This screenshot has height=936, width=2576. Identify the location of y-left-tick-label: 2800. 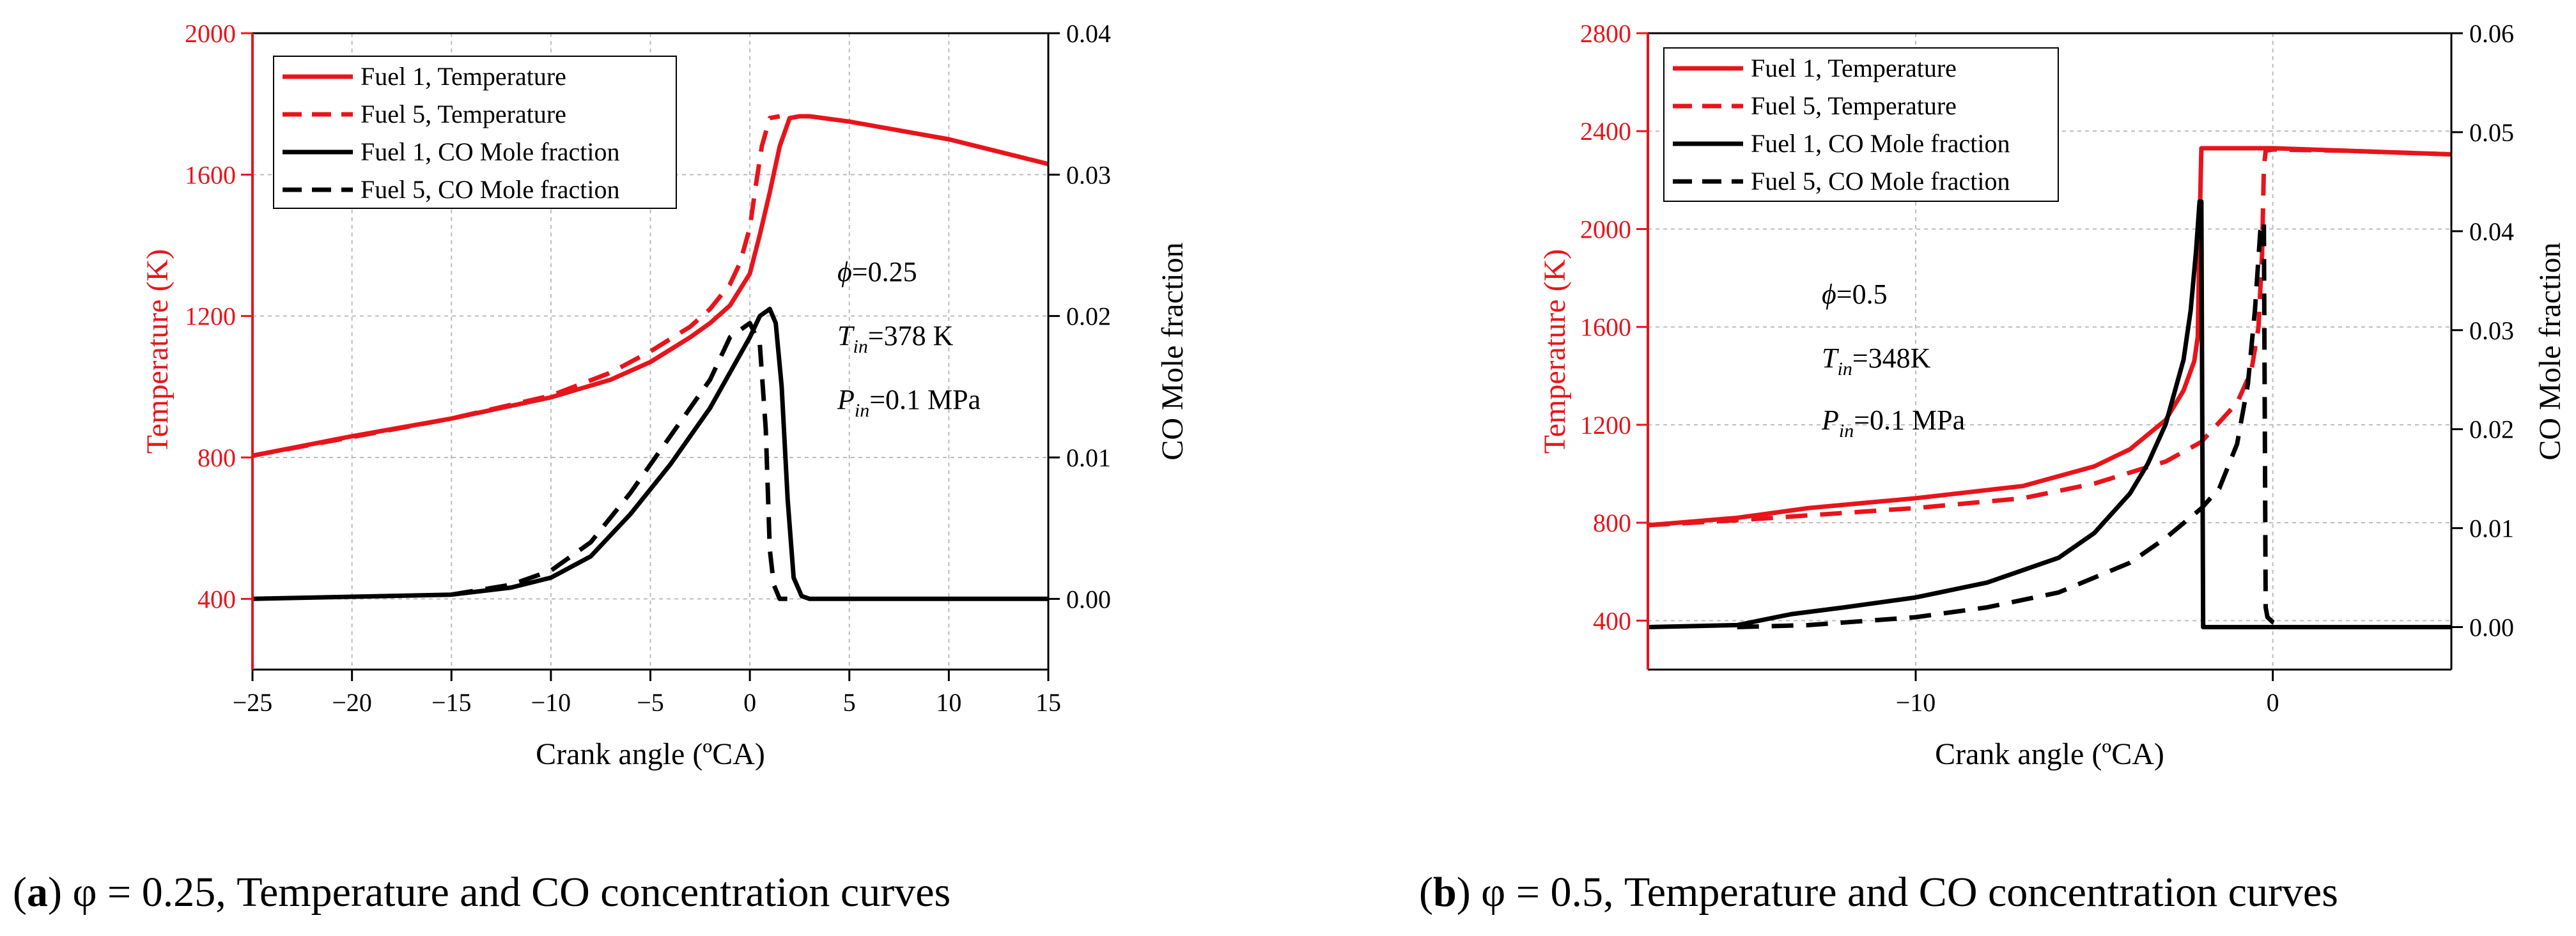
(1605, 33).